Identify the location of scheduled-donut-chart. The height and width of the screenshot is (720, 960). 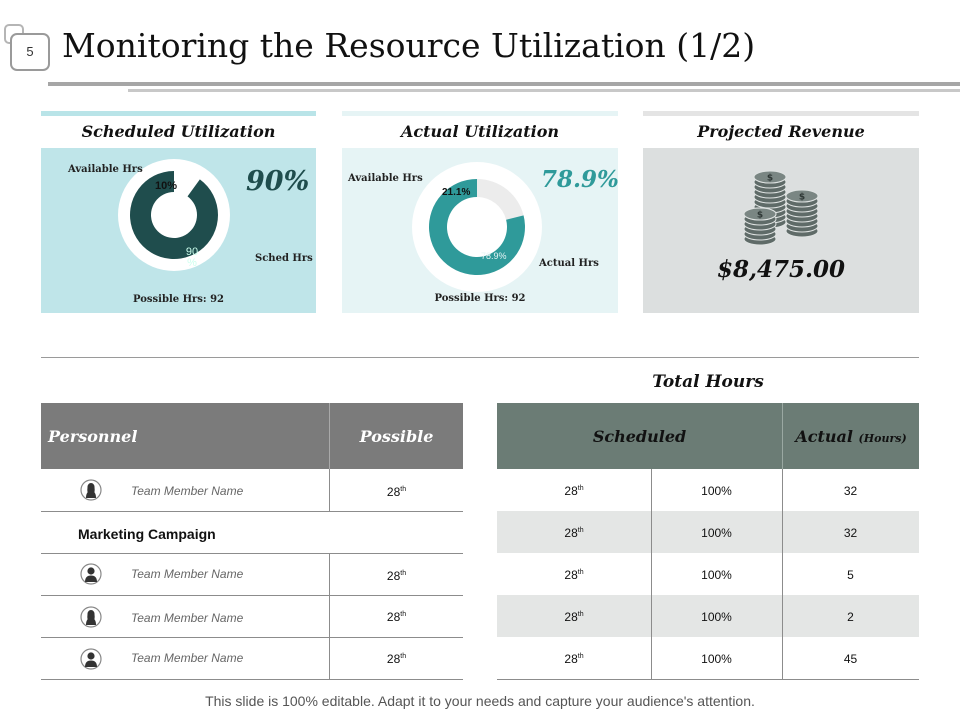
(174, 215).